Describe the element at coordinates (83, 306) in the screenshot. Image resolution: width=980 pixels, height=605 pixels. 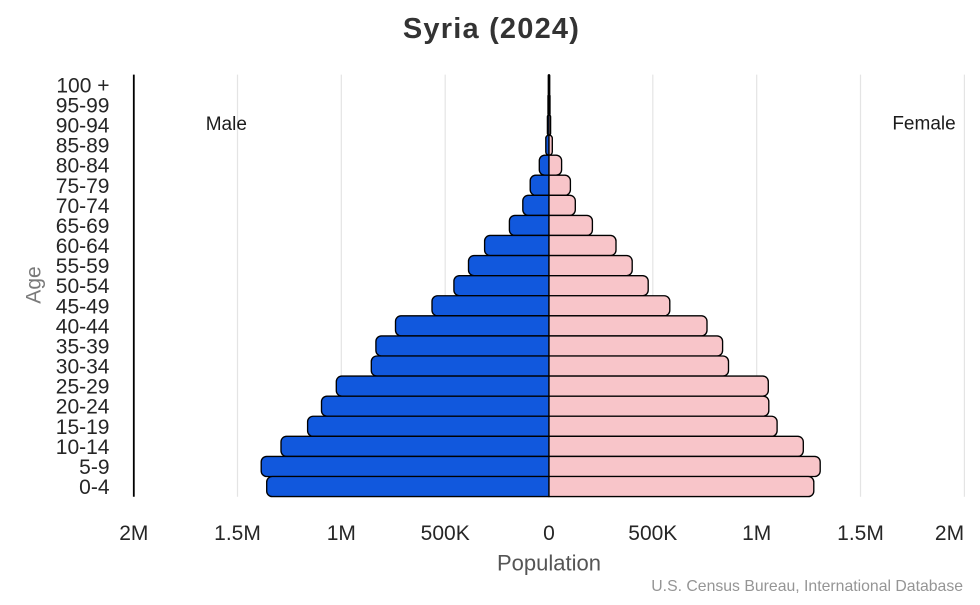
I see `svg-text: 45-49` at that location.